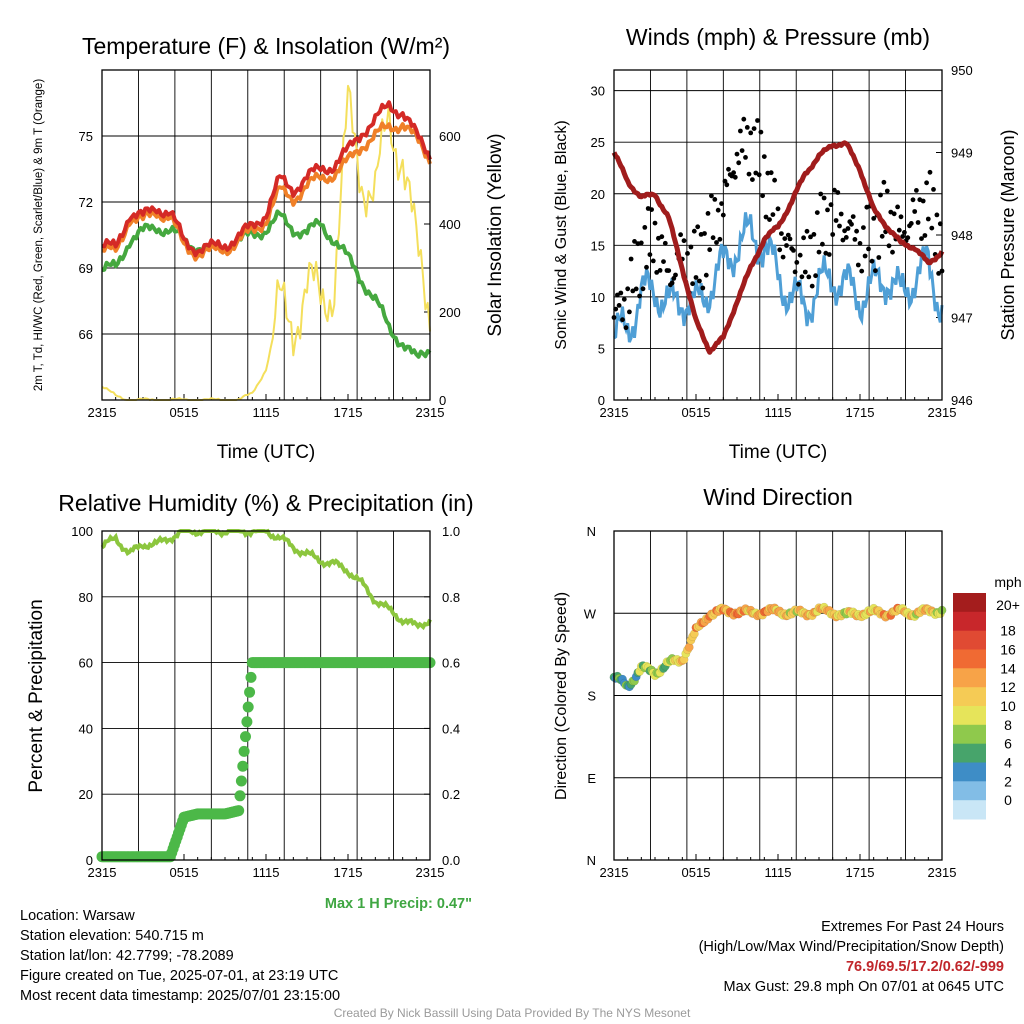 The width and height of the screenshot is (1024, 1024). What do you see at coordinates (442, 400) in the screenshot?
I see `y-right-tick-label: 0` at bounding box center [442, 400].